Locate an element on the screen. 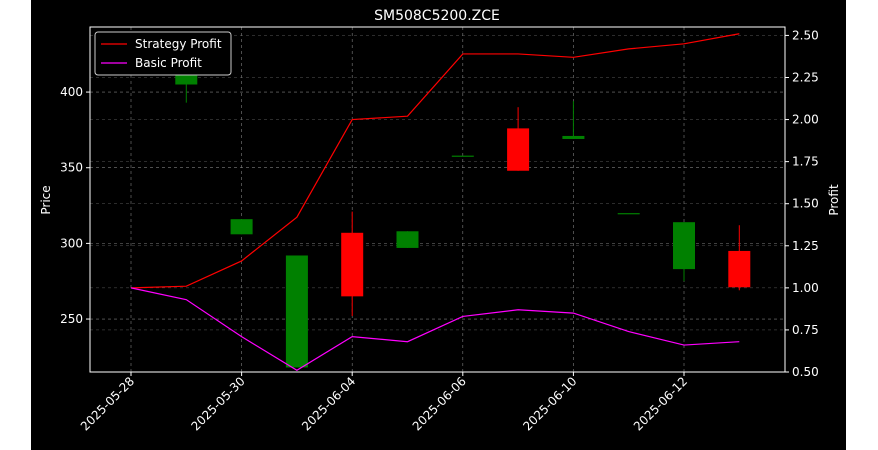  y-left-tick-label: 300 is located at coordinates (71, 243).